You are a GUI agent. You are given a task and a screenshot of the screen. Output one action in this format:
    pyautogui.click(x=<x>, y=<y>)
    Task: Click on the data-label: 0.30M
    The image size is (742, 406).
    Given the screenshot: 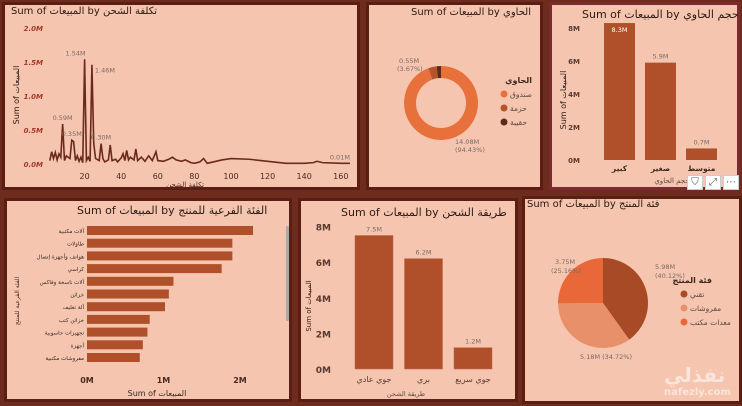 What is the action you would take?
    pyautogui.click(x=101, y=138)
    